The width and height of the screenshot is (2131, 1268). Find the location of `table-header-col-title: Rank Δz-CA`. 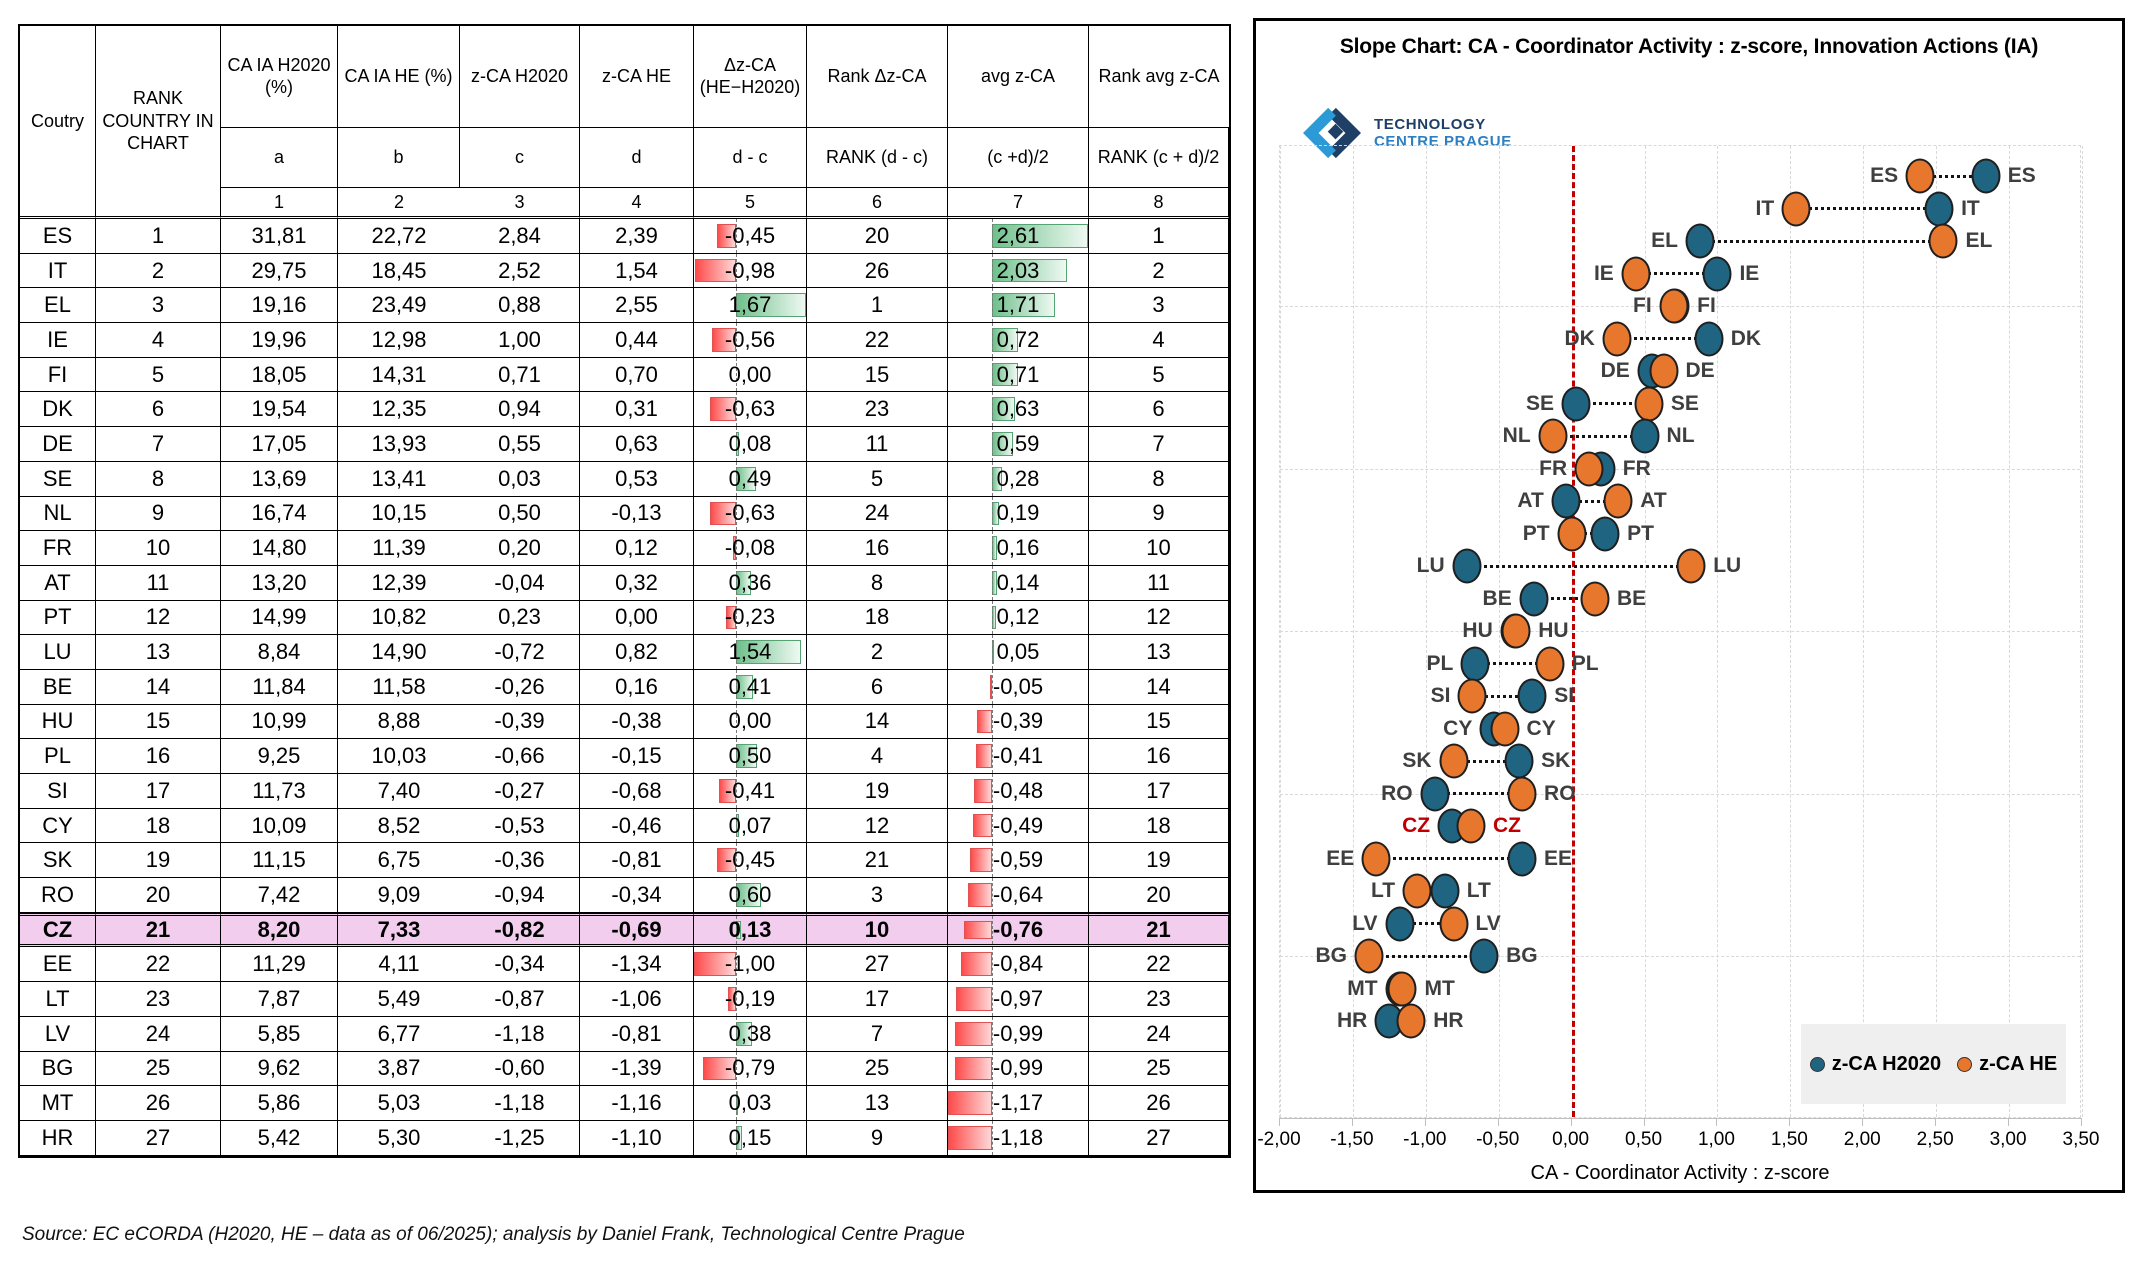

table-header-col-title: Rank Δz-CA is located at coordinates (877, 77).